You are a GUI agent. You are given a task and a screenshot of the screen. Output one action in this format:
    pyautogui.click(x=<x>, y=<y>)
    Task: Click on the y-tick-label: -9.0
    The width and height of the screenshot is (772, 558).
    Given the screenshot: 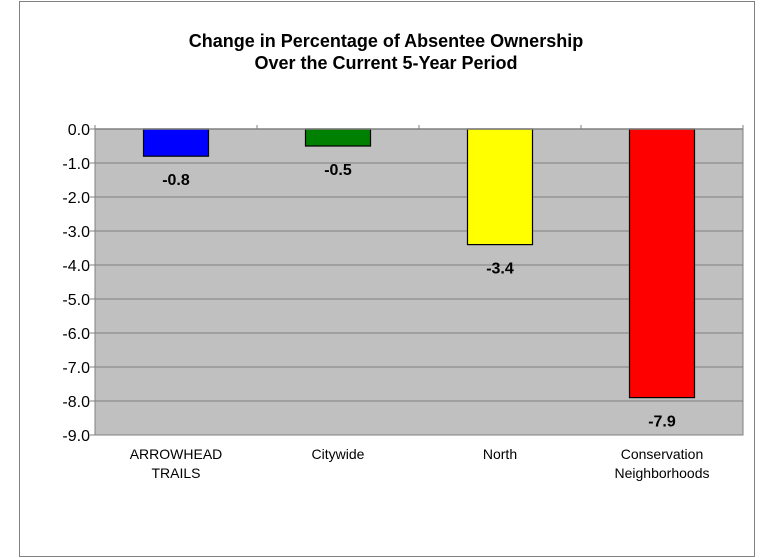 What is the action you would take?
    pyautogui.click(x=76, y=436)
    